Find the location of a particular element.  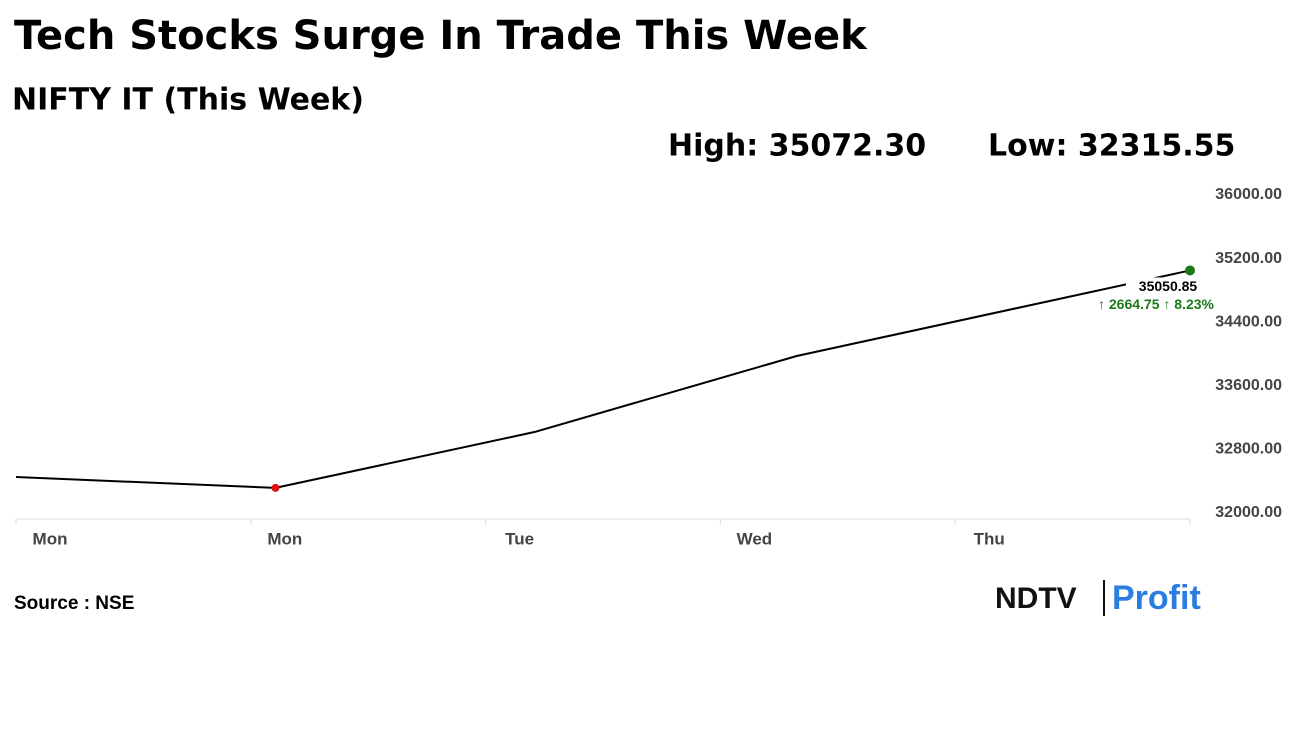

change-label: ↑ 2664.75 ↑ 8.23% is located at coordinates (1156, 304).